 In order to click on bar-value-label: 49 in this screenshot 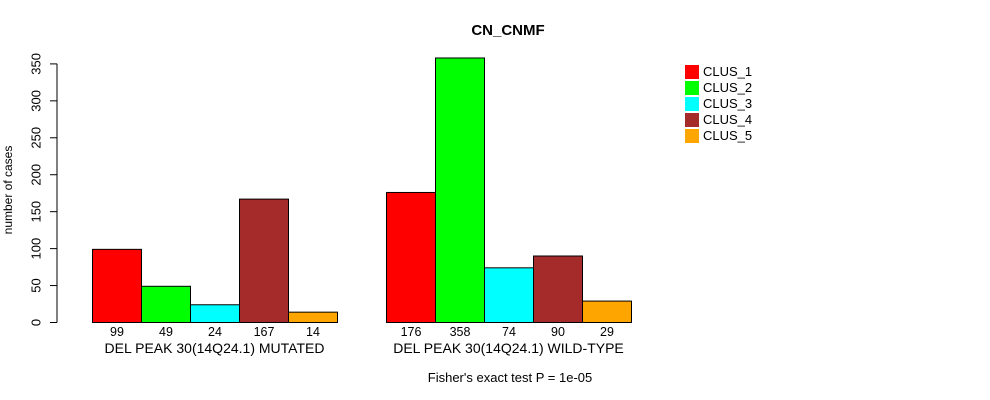, I will do `click(166, 332)`.